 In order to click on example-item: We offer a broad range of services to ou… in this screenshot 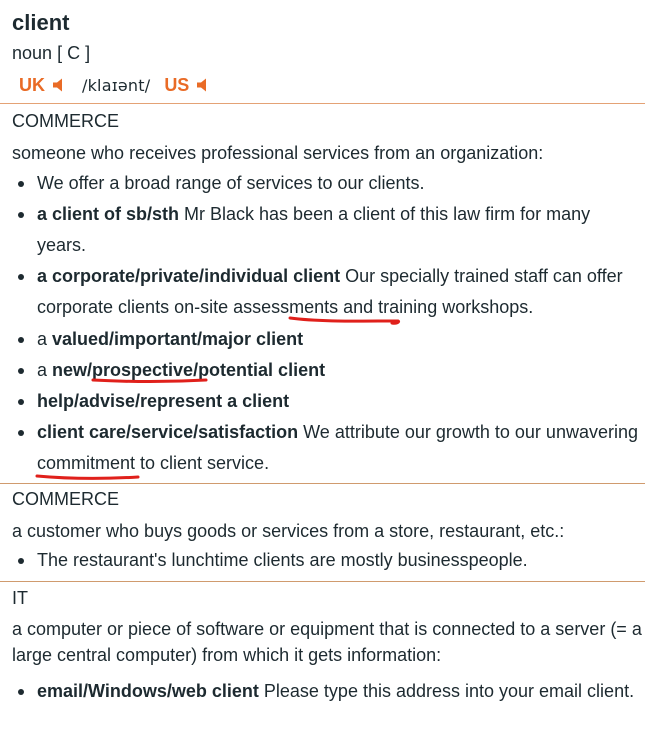, I will do `click(330, 183)`.